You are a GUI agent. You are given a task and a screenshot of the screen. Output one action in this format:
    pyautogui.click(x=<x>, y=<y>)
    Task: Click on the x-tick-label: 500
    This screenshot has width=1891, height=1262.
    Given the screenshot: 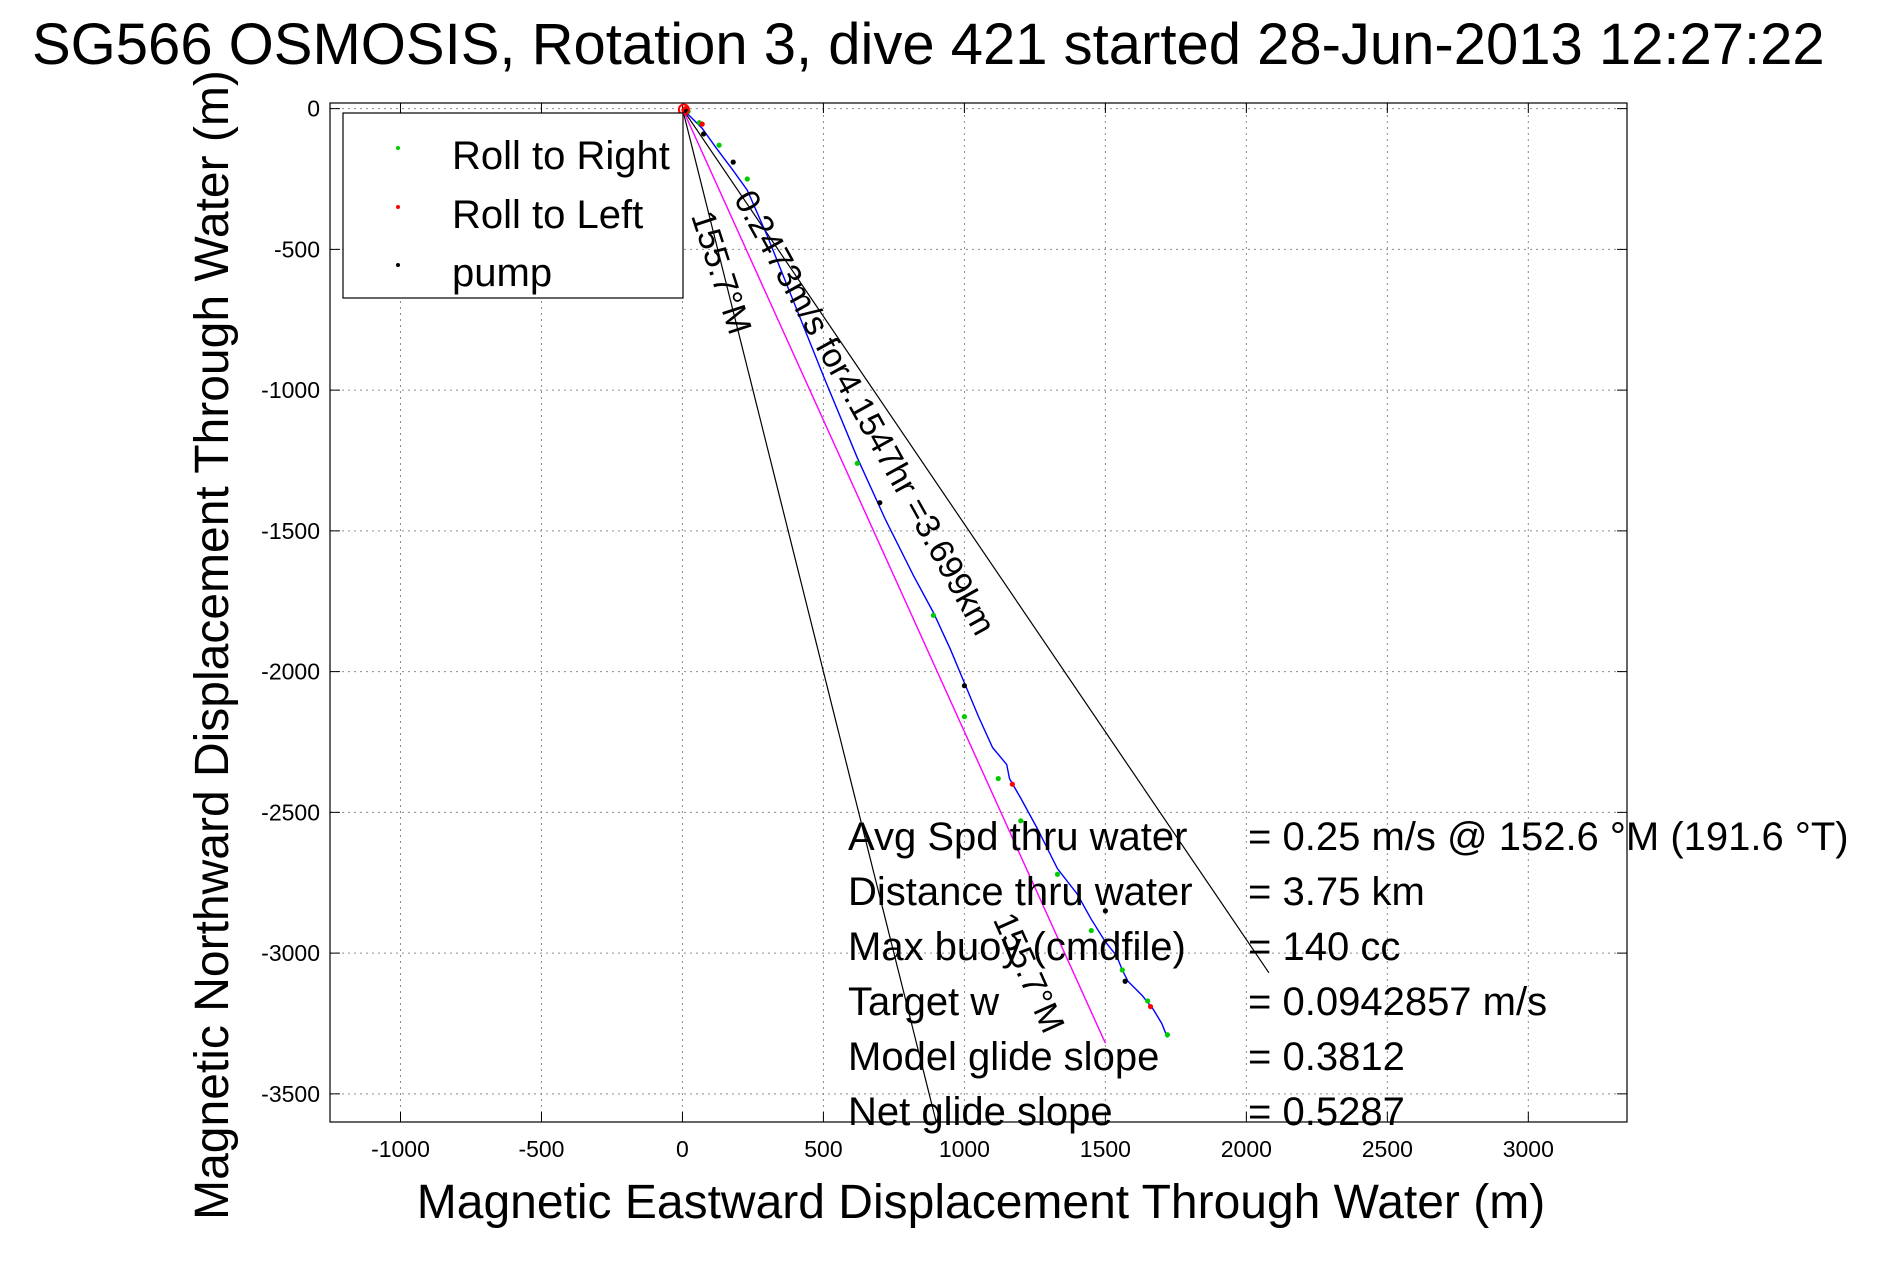 What is the action you would take?
    pyautogui.click(x=823, y=1149)
    